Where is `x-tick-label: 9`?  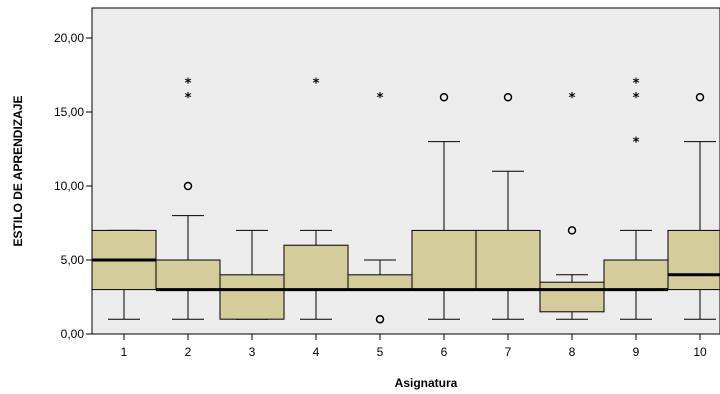 x-tick-label: 9 is located at coordinates (636, 352).